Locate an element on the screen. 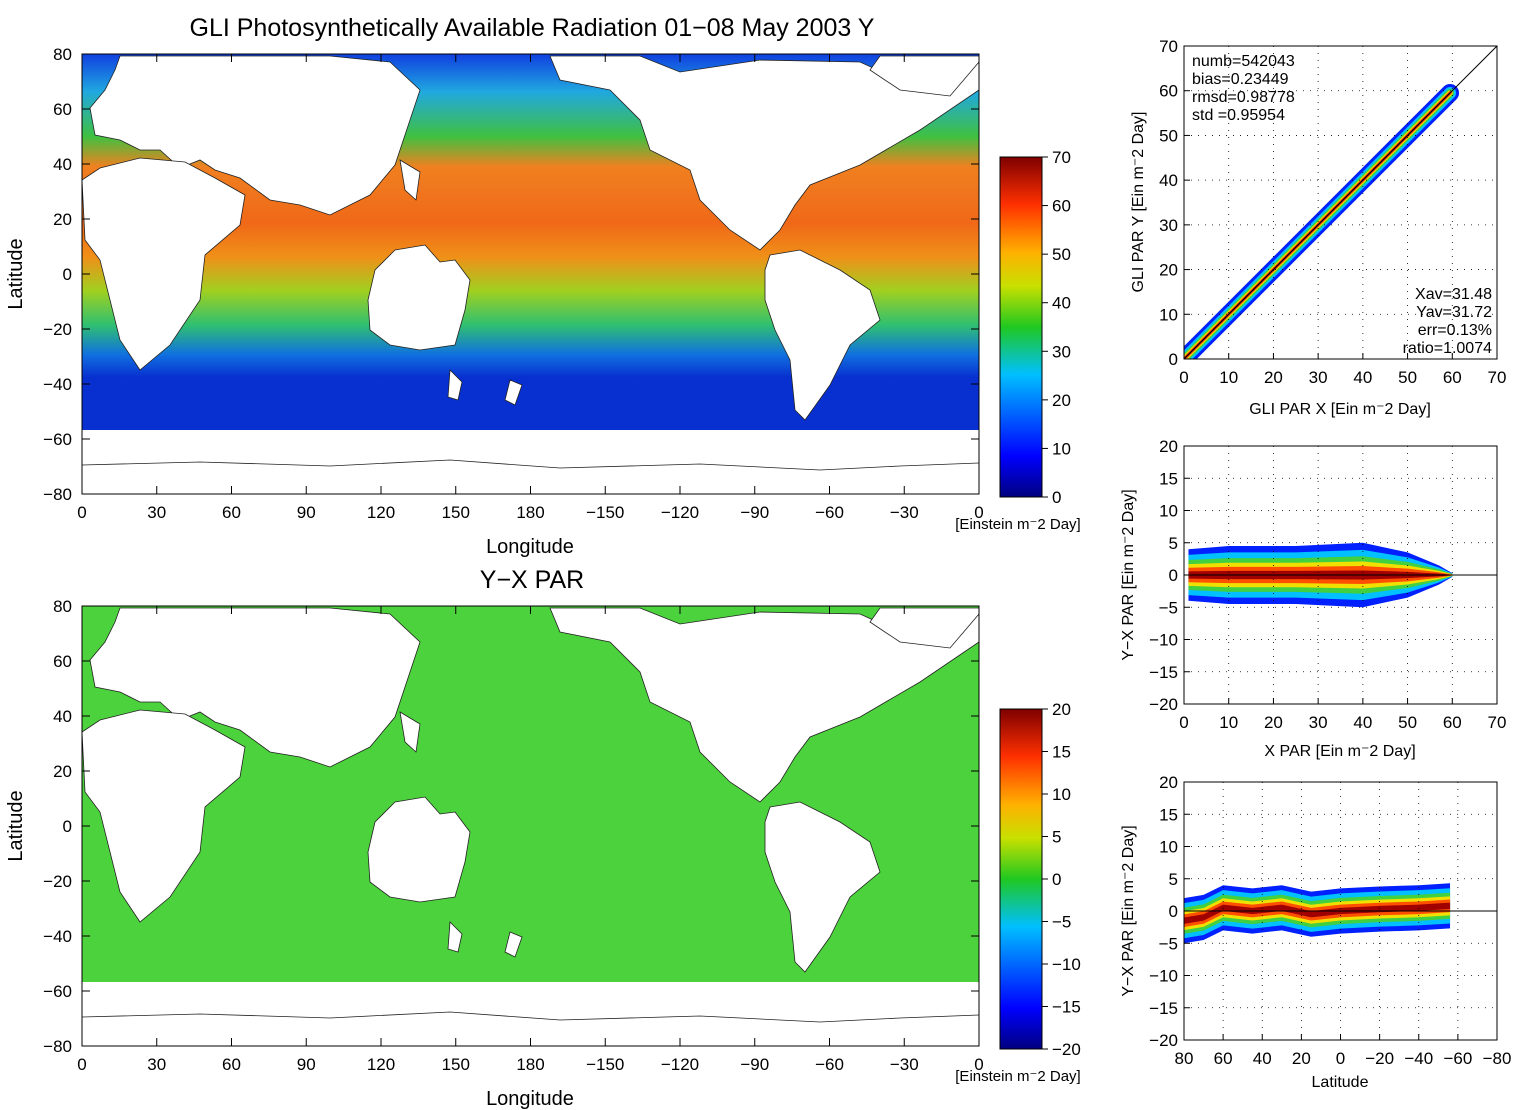 The width and height of the screenshot is (1517, 1110). cb1-ticks-label-0: 0 is located at coordinates (1056, 497).